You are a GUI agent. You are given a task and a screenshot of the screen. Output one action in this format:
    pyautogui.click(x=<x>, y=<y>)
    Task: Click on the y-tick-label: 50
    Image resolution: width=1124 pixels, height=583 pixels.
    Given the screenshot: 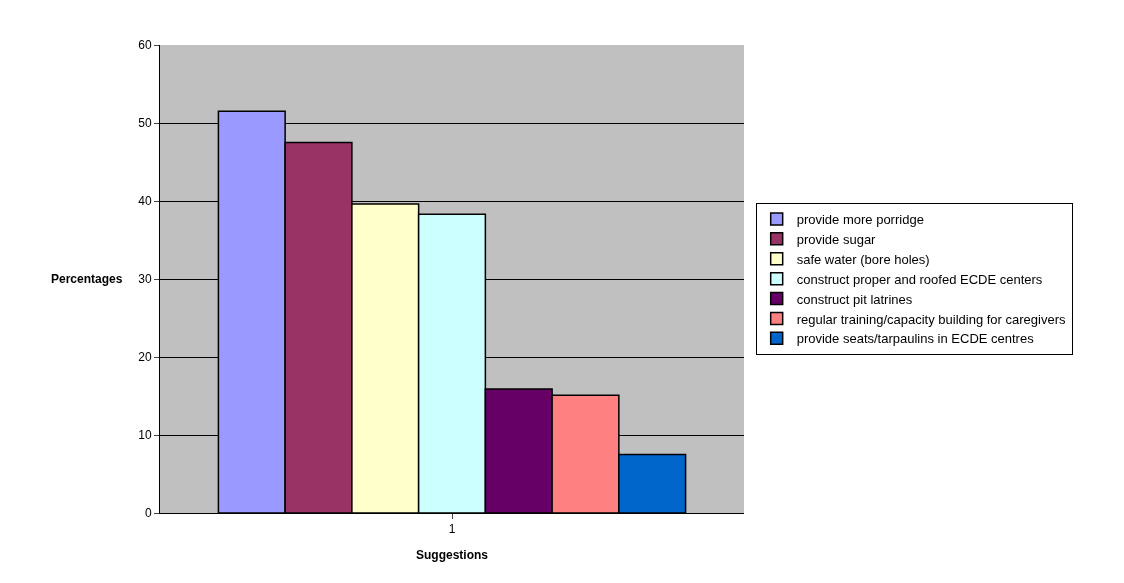 What is the action you would take?
    pyautogui.click(x=145, y=123)
    